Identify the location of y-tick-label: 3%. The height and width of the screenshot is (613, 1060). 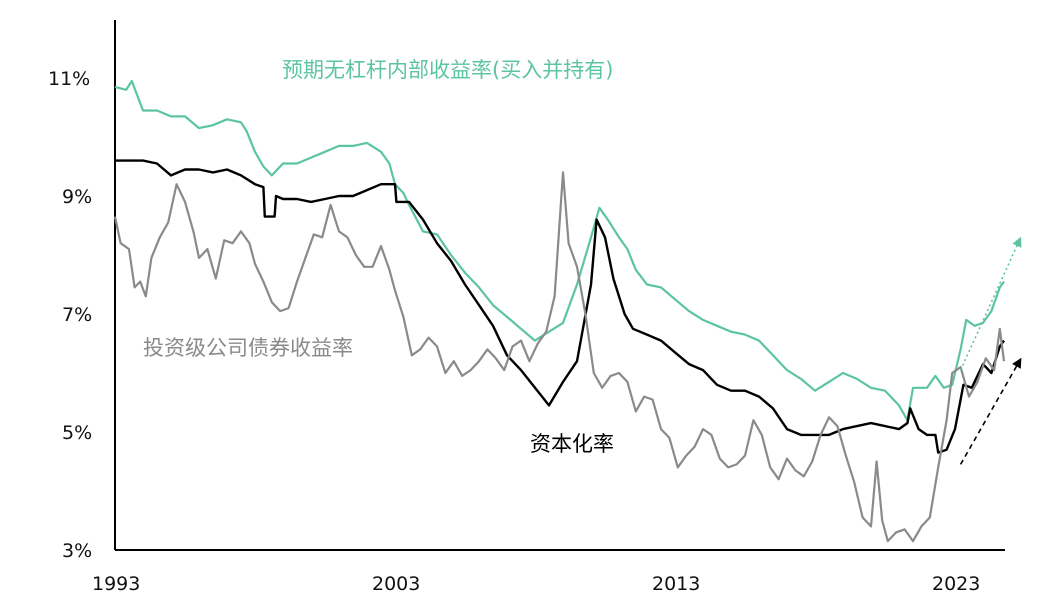
(77, 551).